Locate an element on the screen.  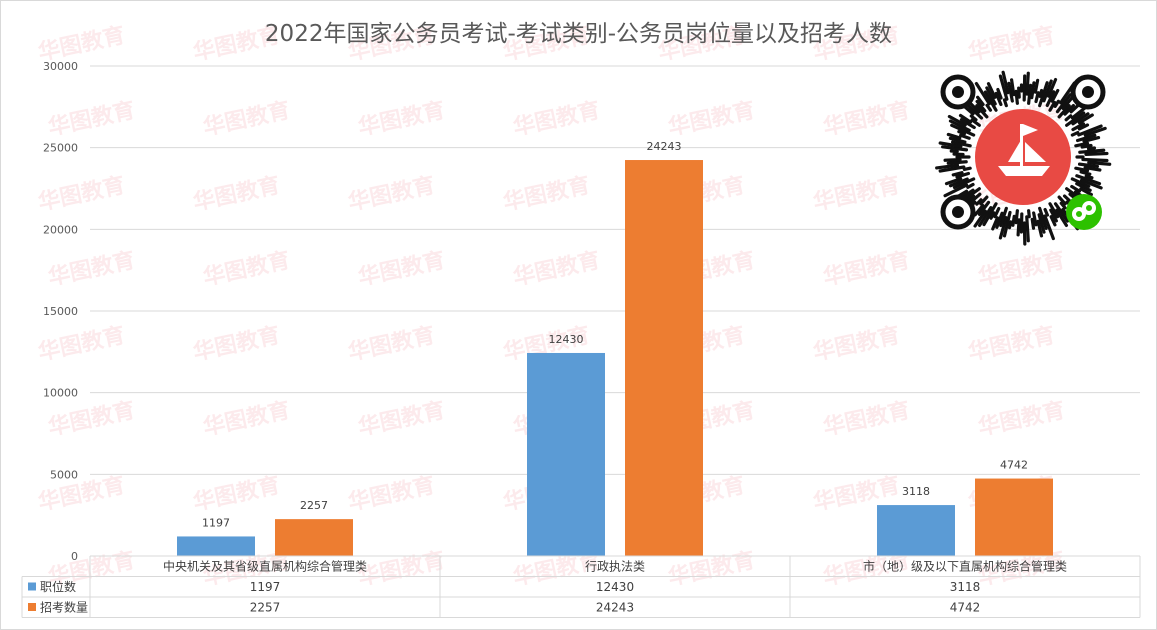
y-tick-label: 15000 is located at coordinates (60, 311).